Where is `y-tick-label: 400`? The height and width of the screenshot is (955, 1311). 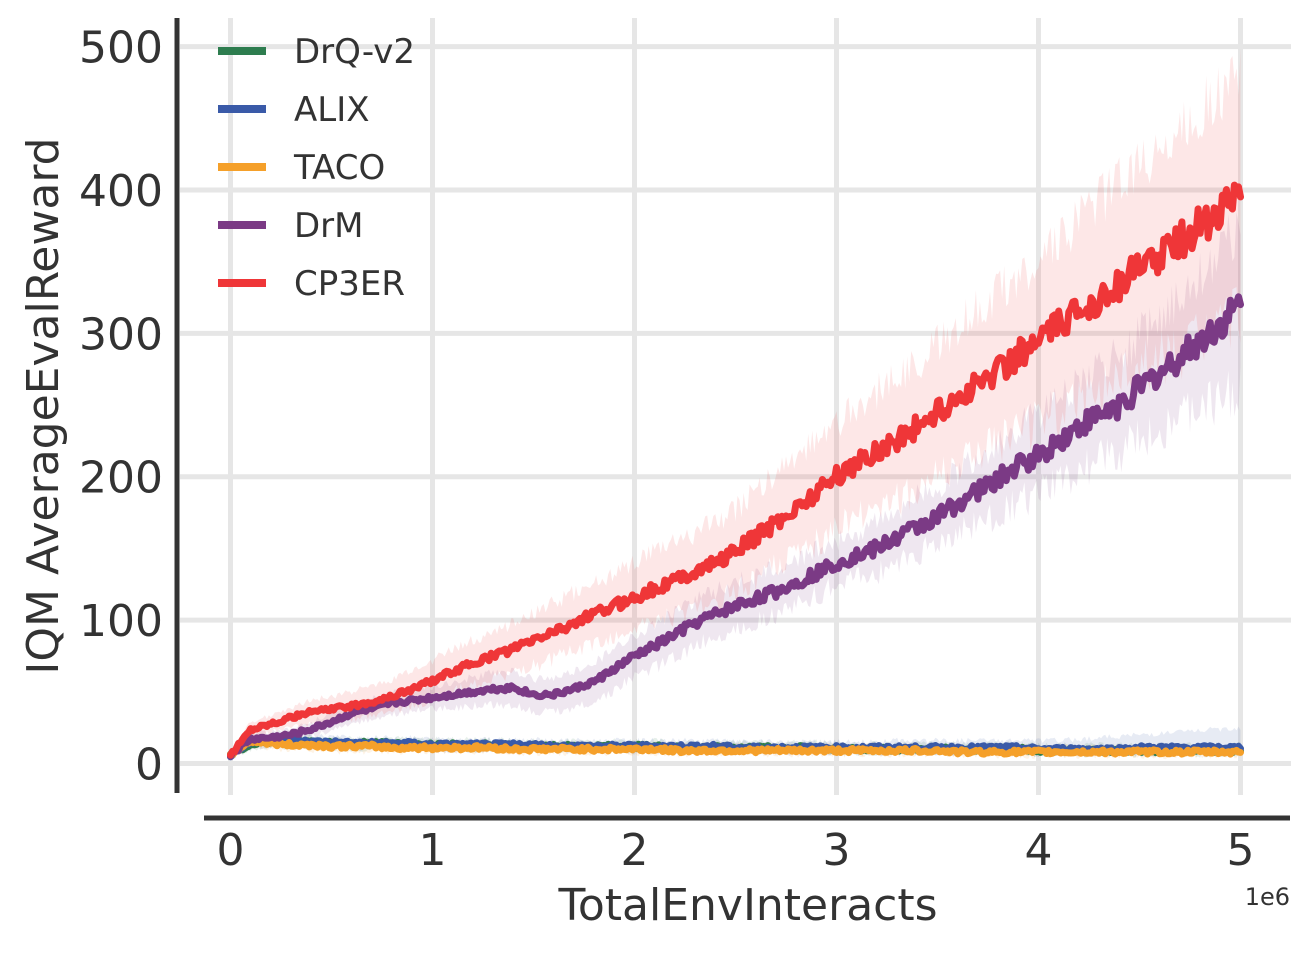
y-tick-label: 400 is located at coordinates (121, 191).